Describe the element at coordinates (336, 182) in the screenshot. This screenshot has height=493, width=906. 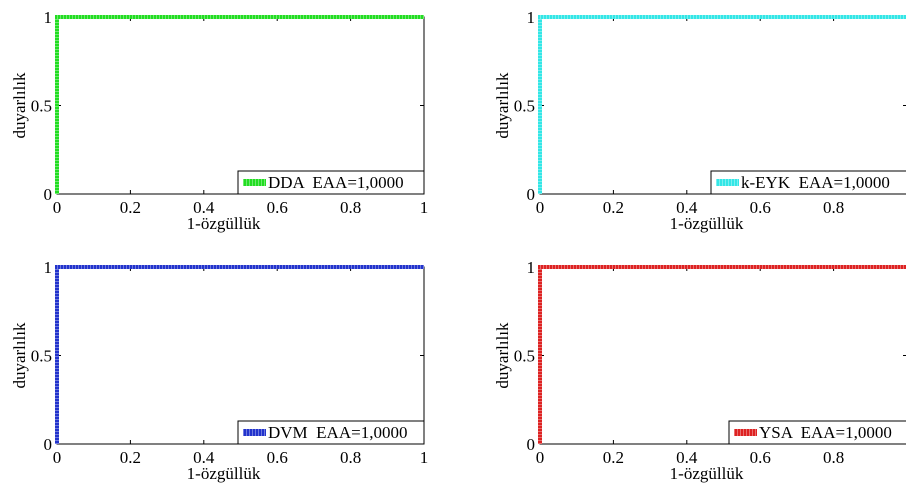
I see `legend-label-dda: DDA EAA=1,0000` at that location.